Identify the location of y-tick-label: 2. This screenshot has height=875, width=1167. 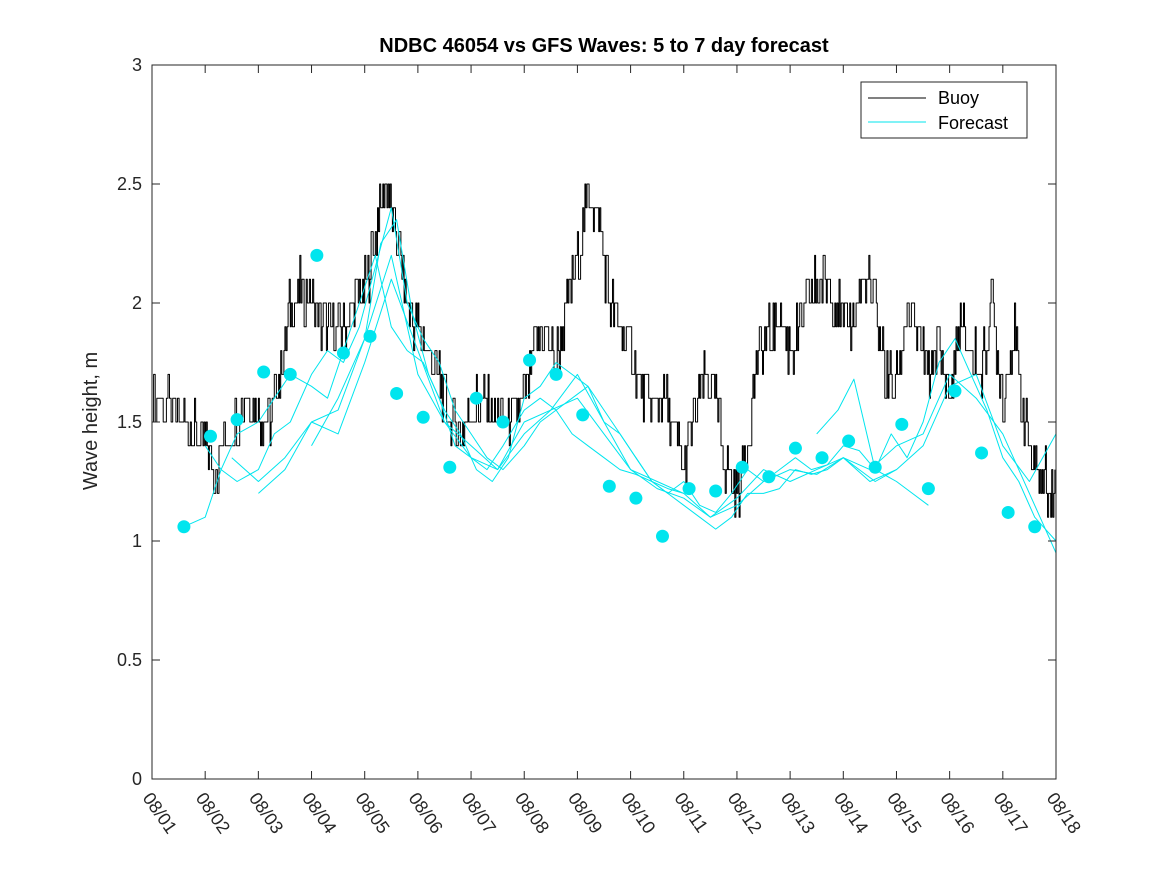
(137, 303).